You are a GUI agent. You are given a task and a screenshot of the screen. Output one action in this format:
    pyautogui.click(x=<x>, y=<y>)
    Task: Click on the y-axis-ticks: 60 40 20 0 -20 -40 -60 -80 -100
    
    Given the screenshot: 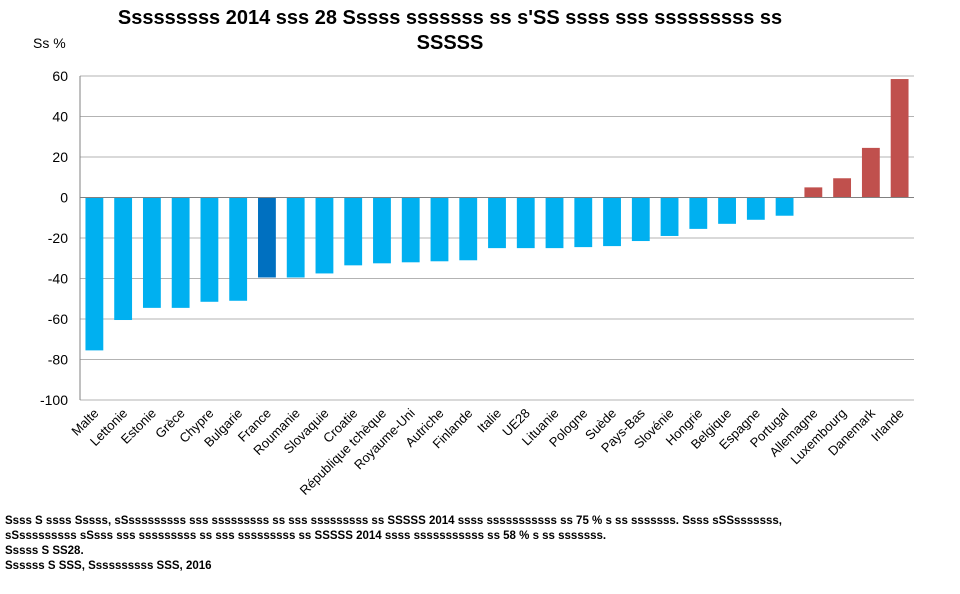 What is the action you would take?
    pyautogui.click(x=54, y=238)
    